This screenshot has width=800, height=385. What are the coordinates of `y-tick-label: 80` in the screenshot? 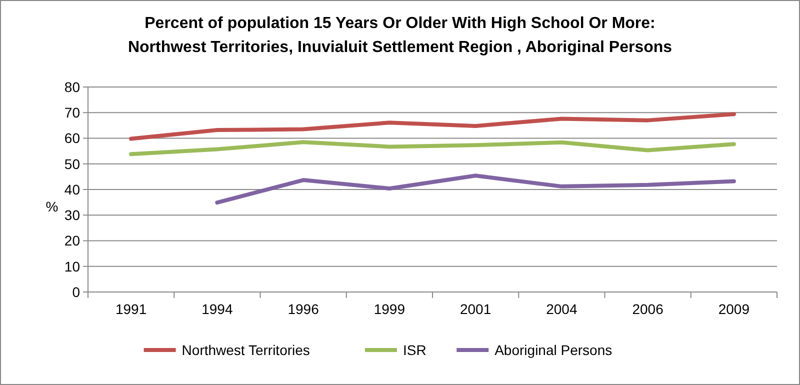 It's located at (72, 86).